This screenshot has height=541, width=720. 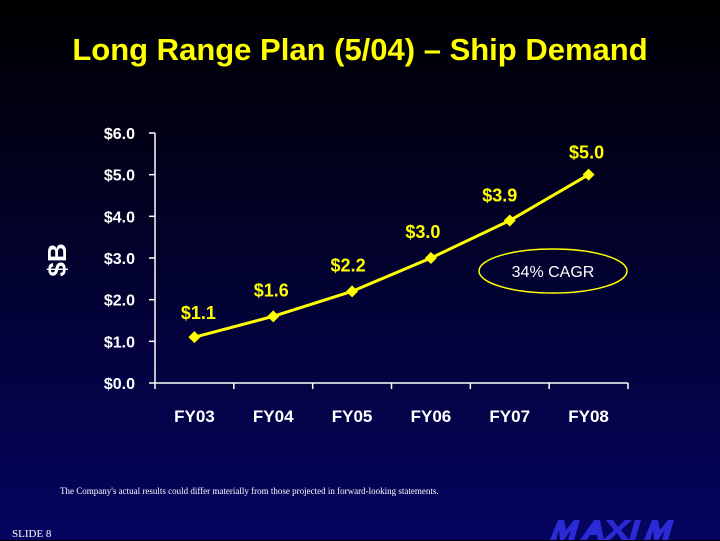 What do you see at coordinates (198, 313) in the screenshot?
I see `data-label: $1.1` at bounding box center [198, 313].